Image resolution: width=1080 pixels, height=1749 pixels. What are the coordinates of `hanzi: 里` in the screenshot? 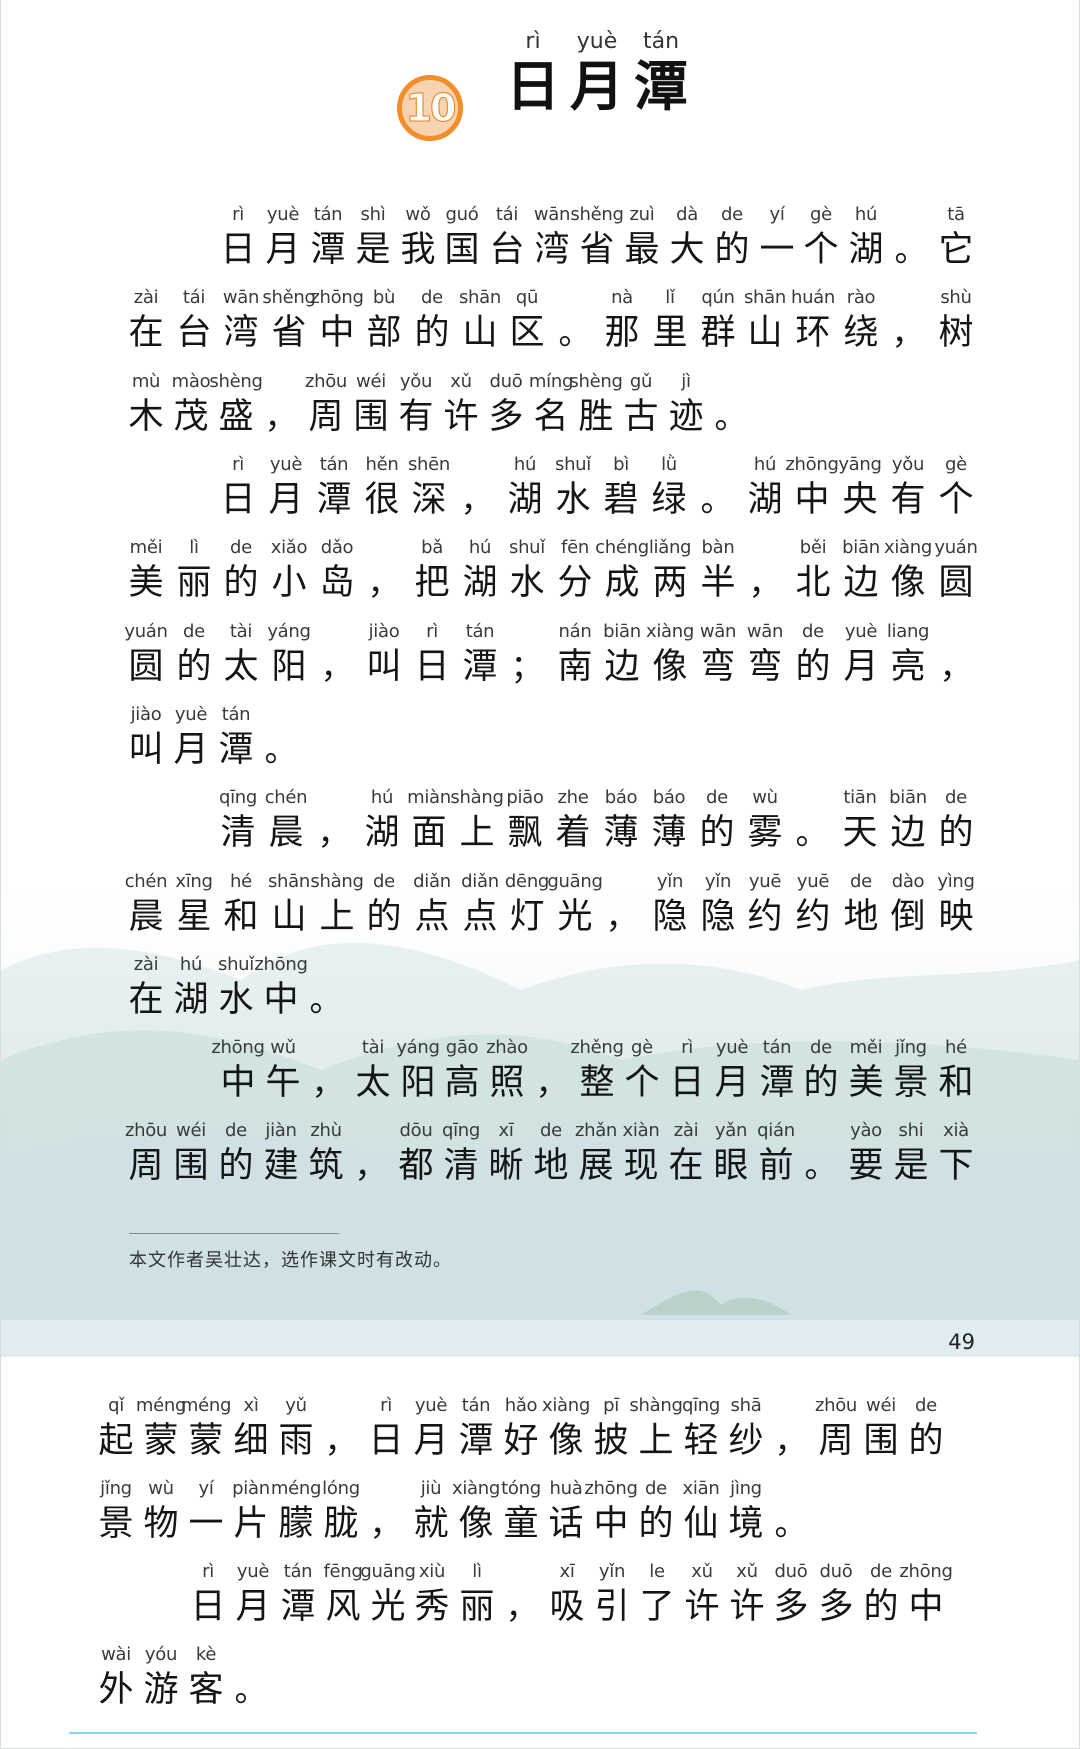 It's located at (670, 333).